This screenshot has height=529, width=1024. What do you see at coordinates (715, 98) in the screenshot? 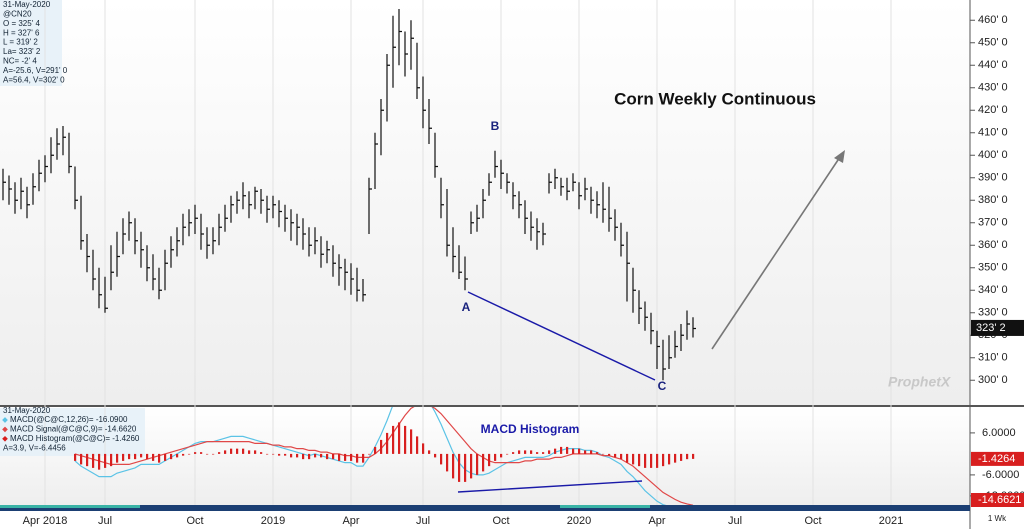
I see `chart-title: Corn Weekly Continuous` at bounding box center [715, 98].